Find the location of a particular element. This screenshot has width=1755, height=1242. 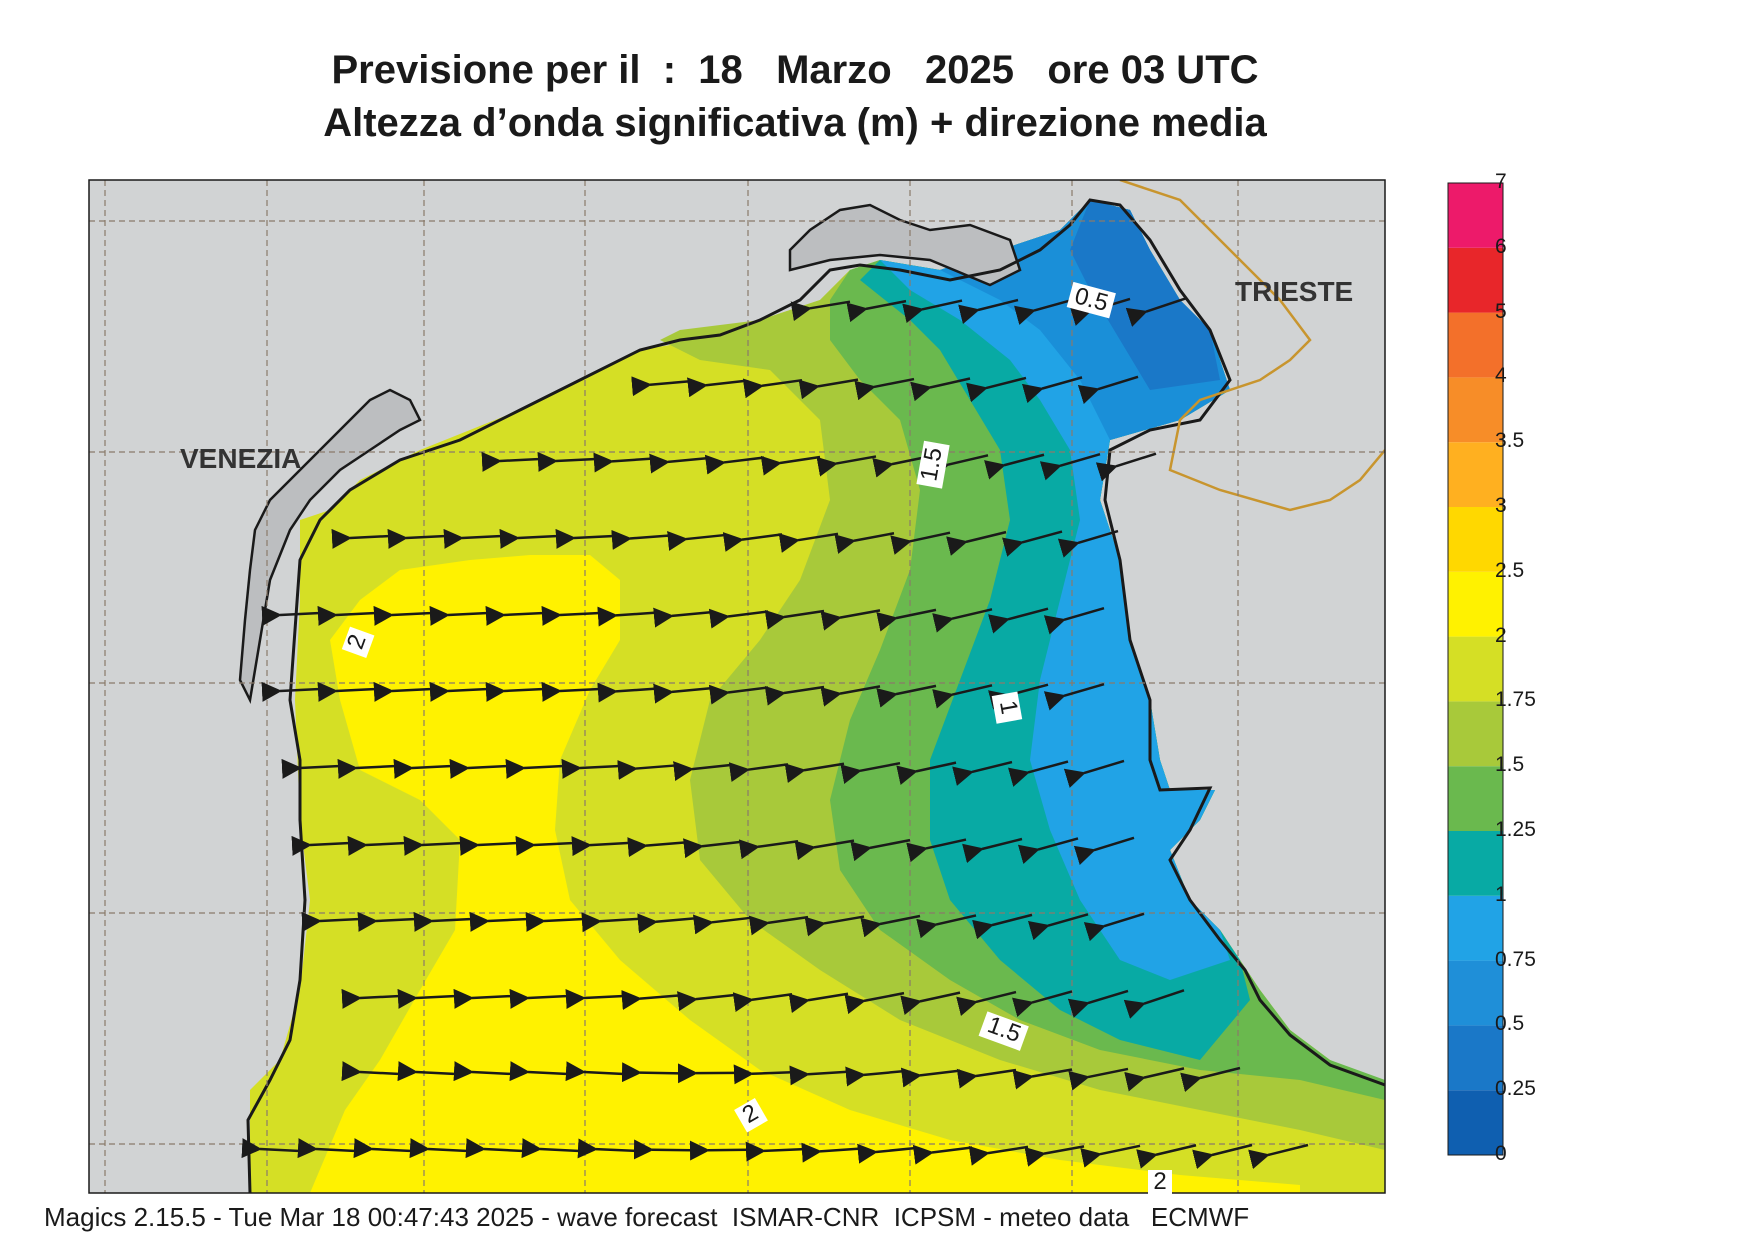

colorbar-label: 1 is located at coordinates (1501, 894).